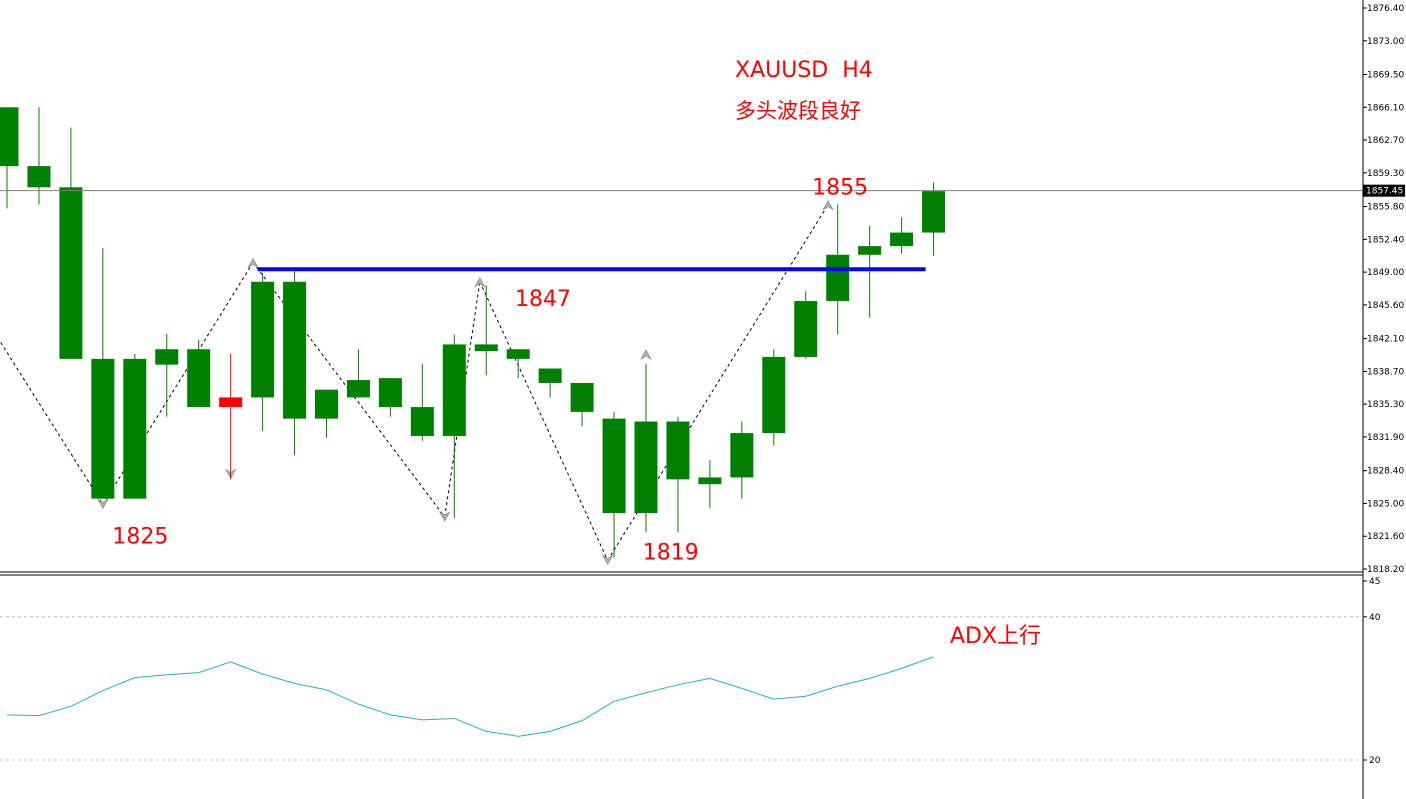 The image size is (1406, 799). I want to click on price-tick-label: 1828.40, so click(1385, 472).